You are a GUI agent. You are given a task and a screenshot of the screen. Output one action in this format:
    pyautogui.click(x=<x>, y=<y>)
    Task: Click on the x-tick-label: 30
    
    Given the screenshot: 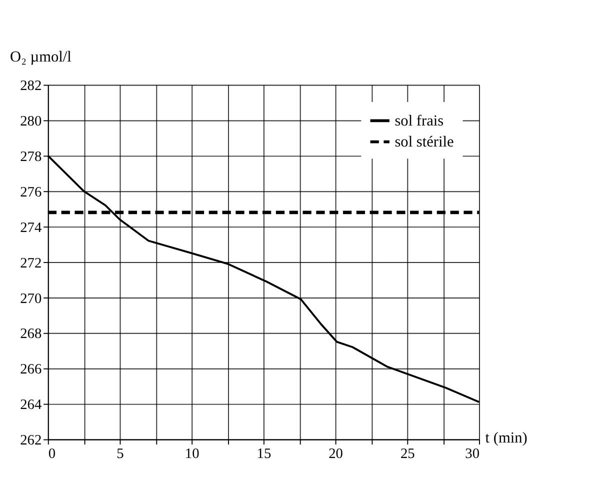 What is the action you would take?
    pyautogui.click(x=472, y=454)
    